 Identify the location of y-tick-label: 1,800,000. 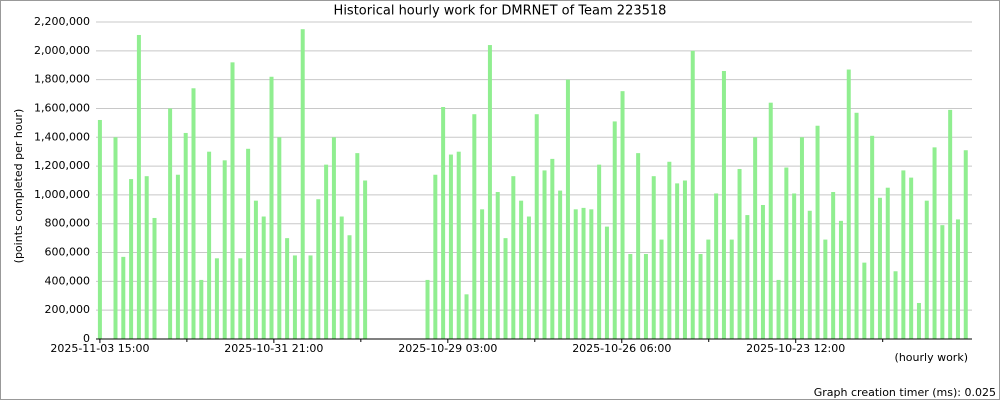
(62, 79).